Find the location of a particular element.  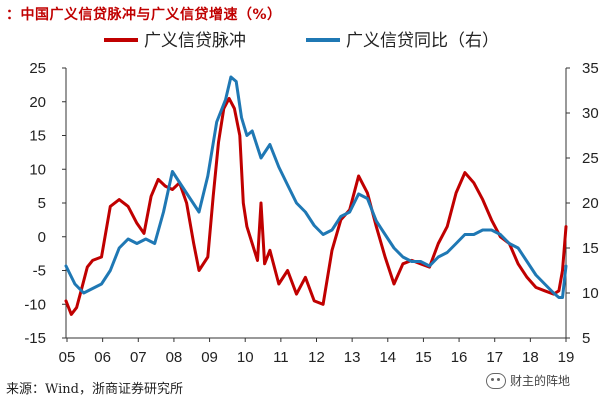

left-tick-label: -5 is located at coordinates (39, 271).